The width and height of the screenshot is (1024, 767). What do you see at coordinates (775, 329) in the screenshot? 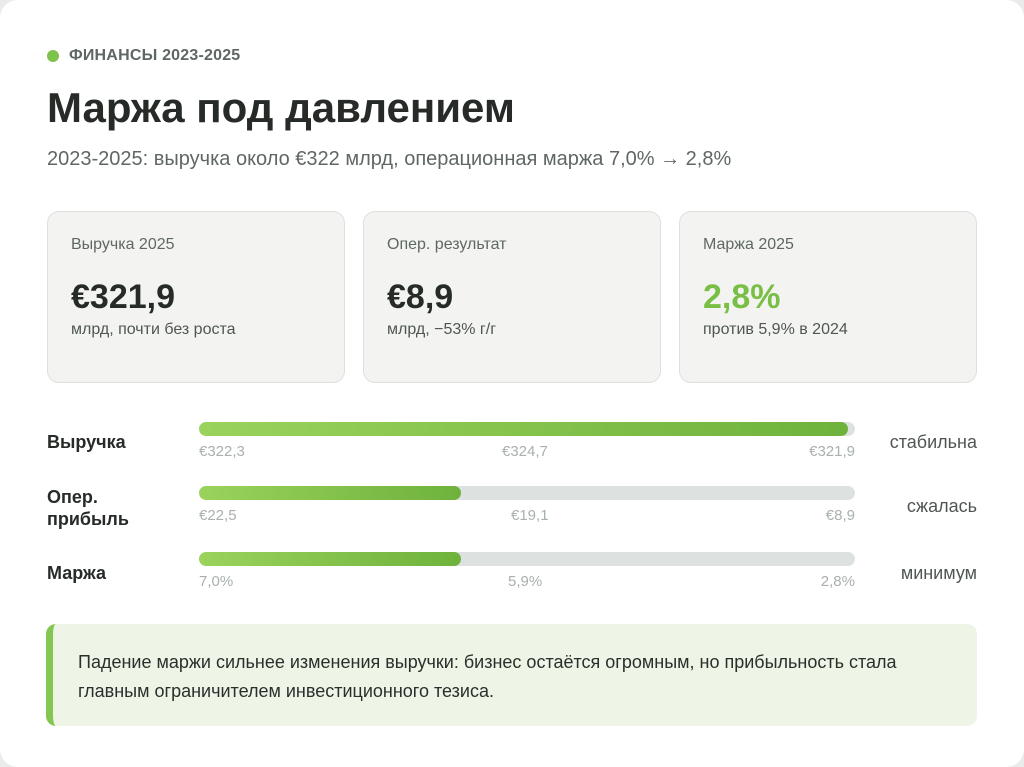
I see `kpi-note: против 5,9% в 2024` at bounding box center [775, 329].